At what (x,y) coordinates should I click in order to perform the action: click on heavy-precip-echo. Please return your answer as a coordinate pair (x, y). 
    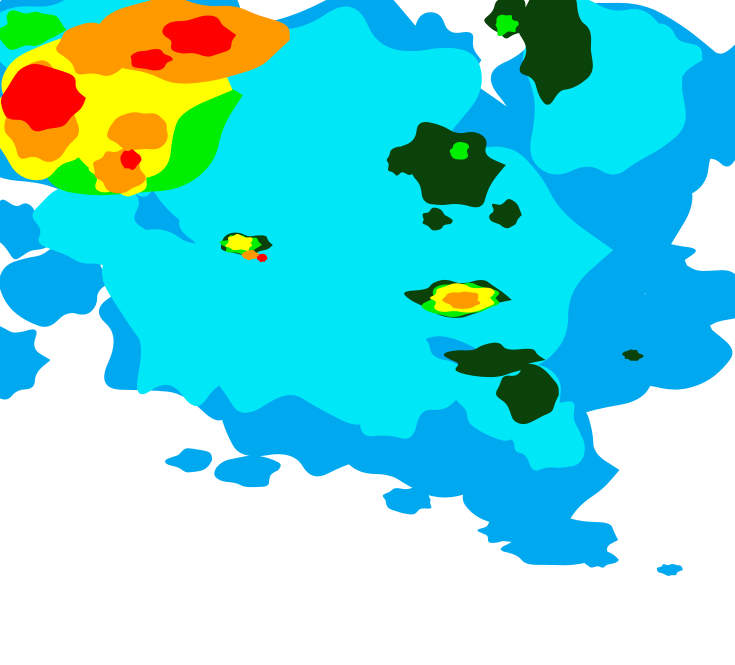
    Looking at the image, I should click on (239, 242).